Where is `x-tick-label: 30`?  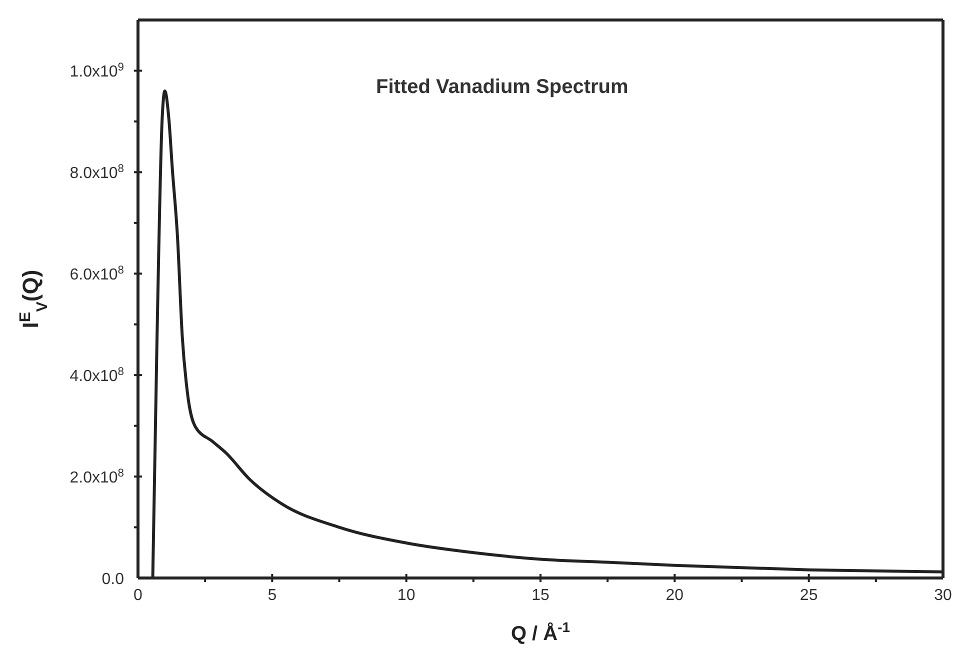
x-tick-label: 30 is located at coordinates (943, 595).